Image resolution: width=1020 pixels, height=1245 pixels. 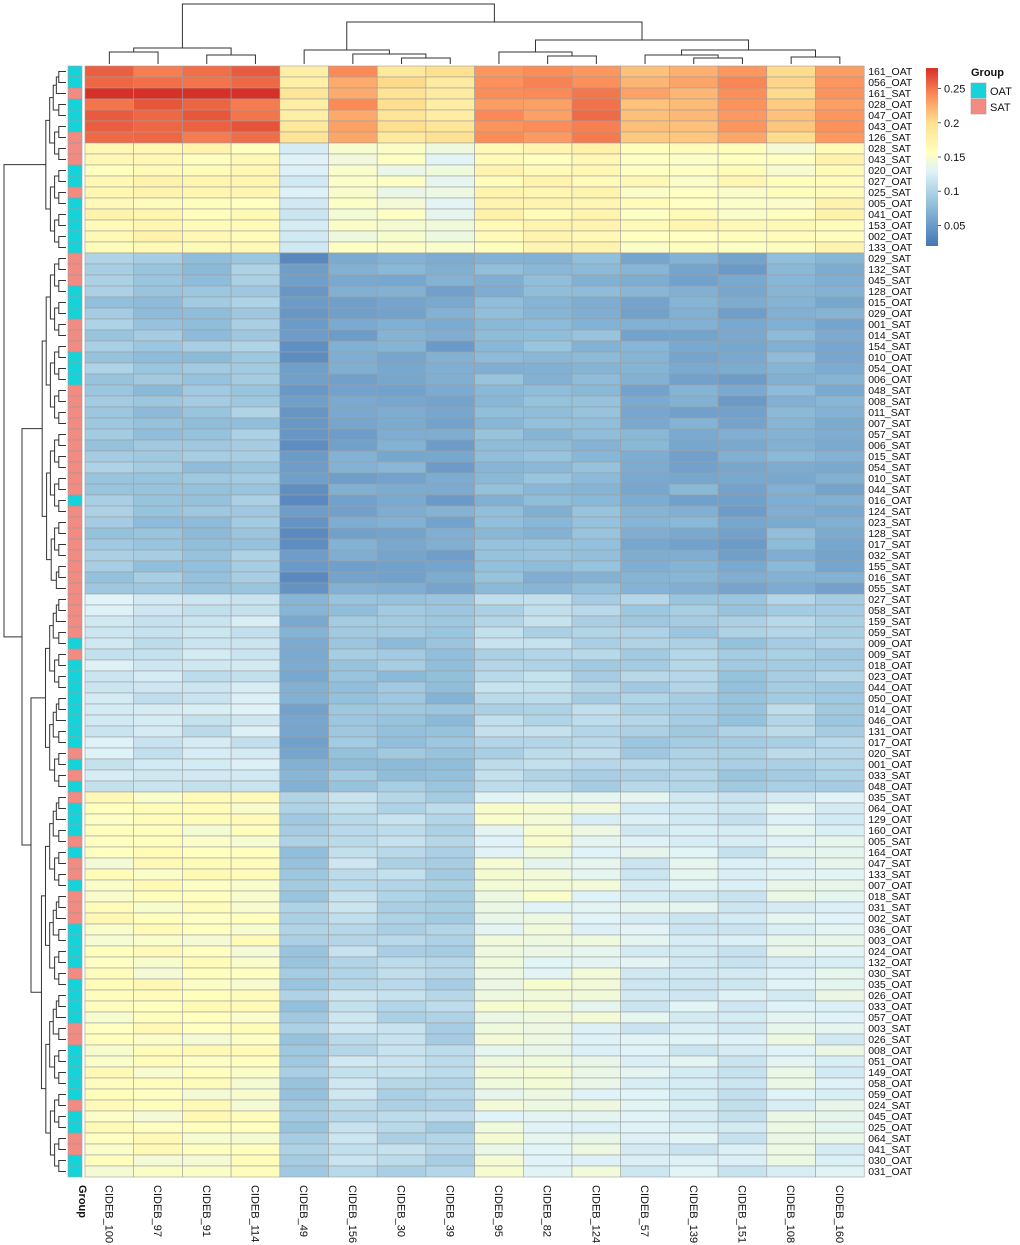 What do you see at coordinates (890, 457) in the screenshot?
I see `row-label: 015_SAT` at bounding box center [890, 457].